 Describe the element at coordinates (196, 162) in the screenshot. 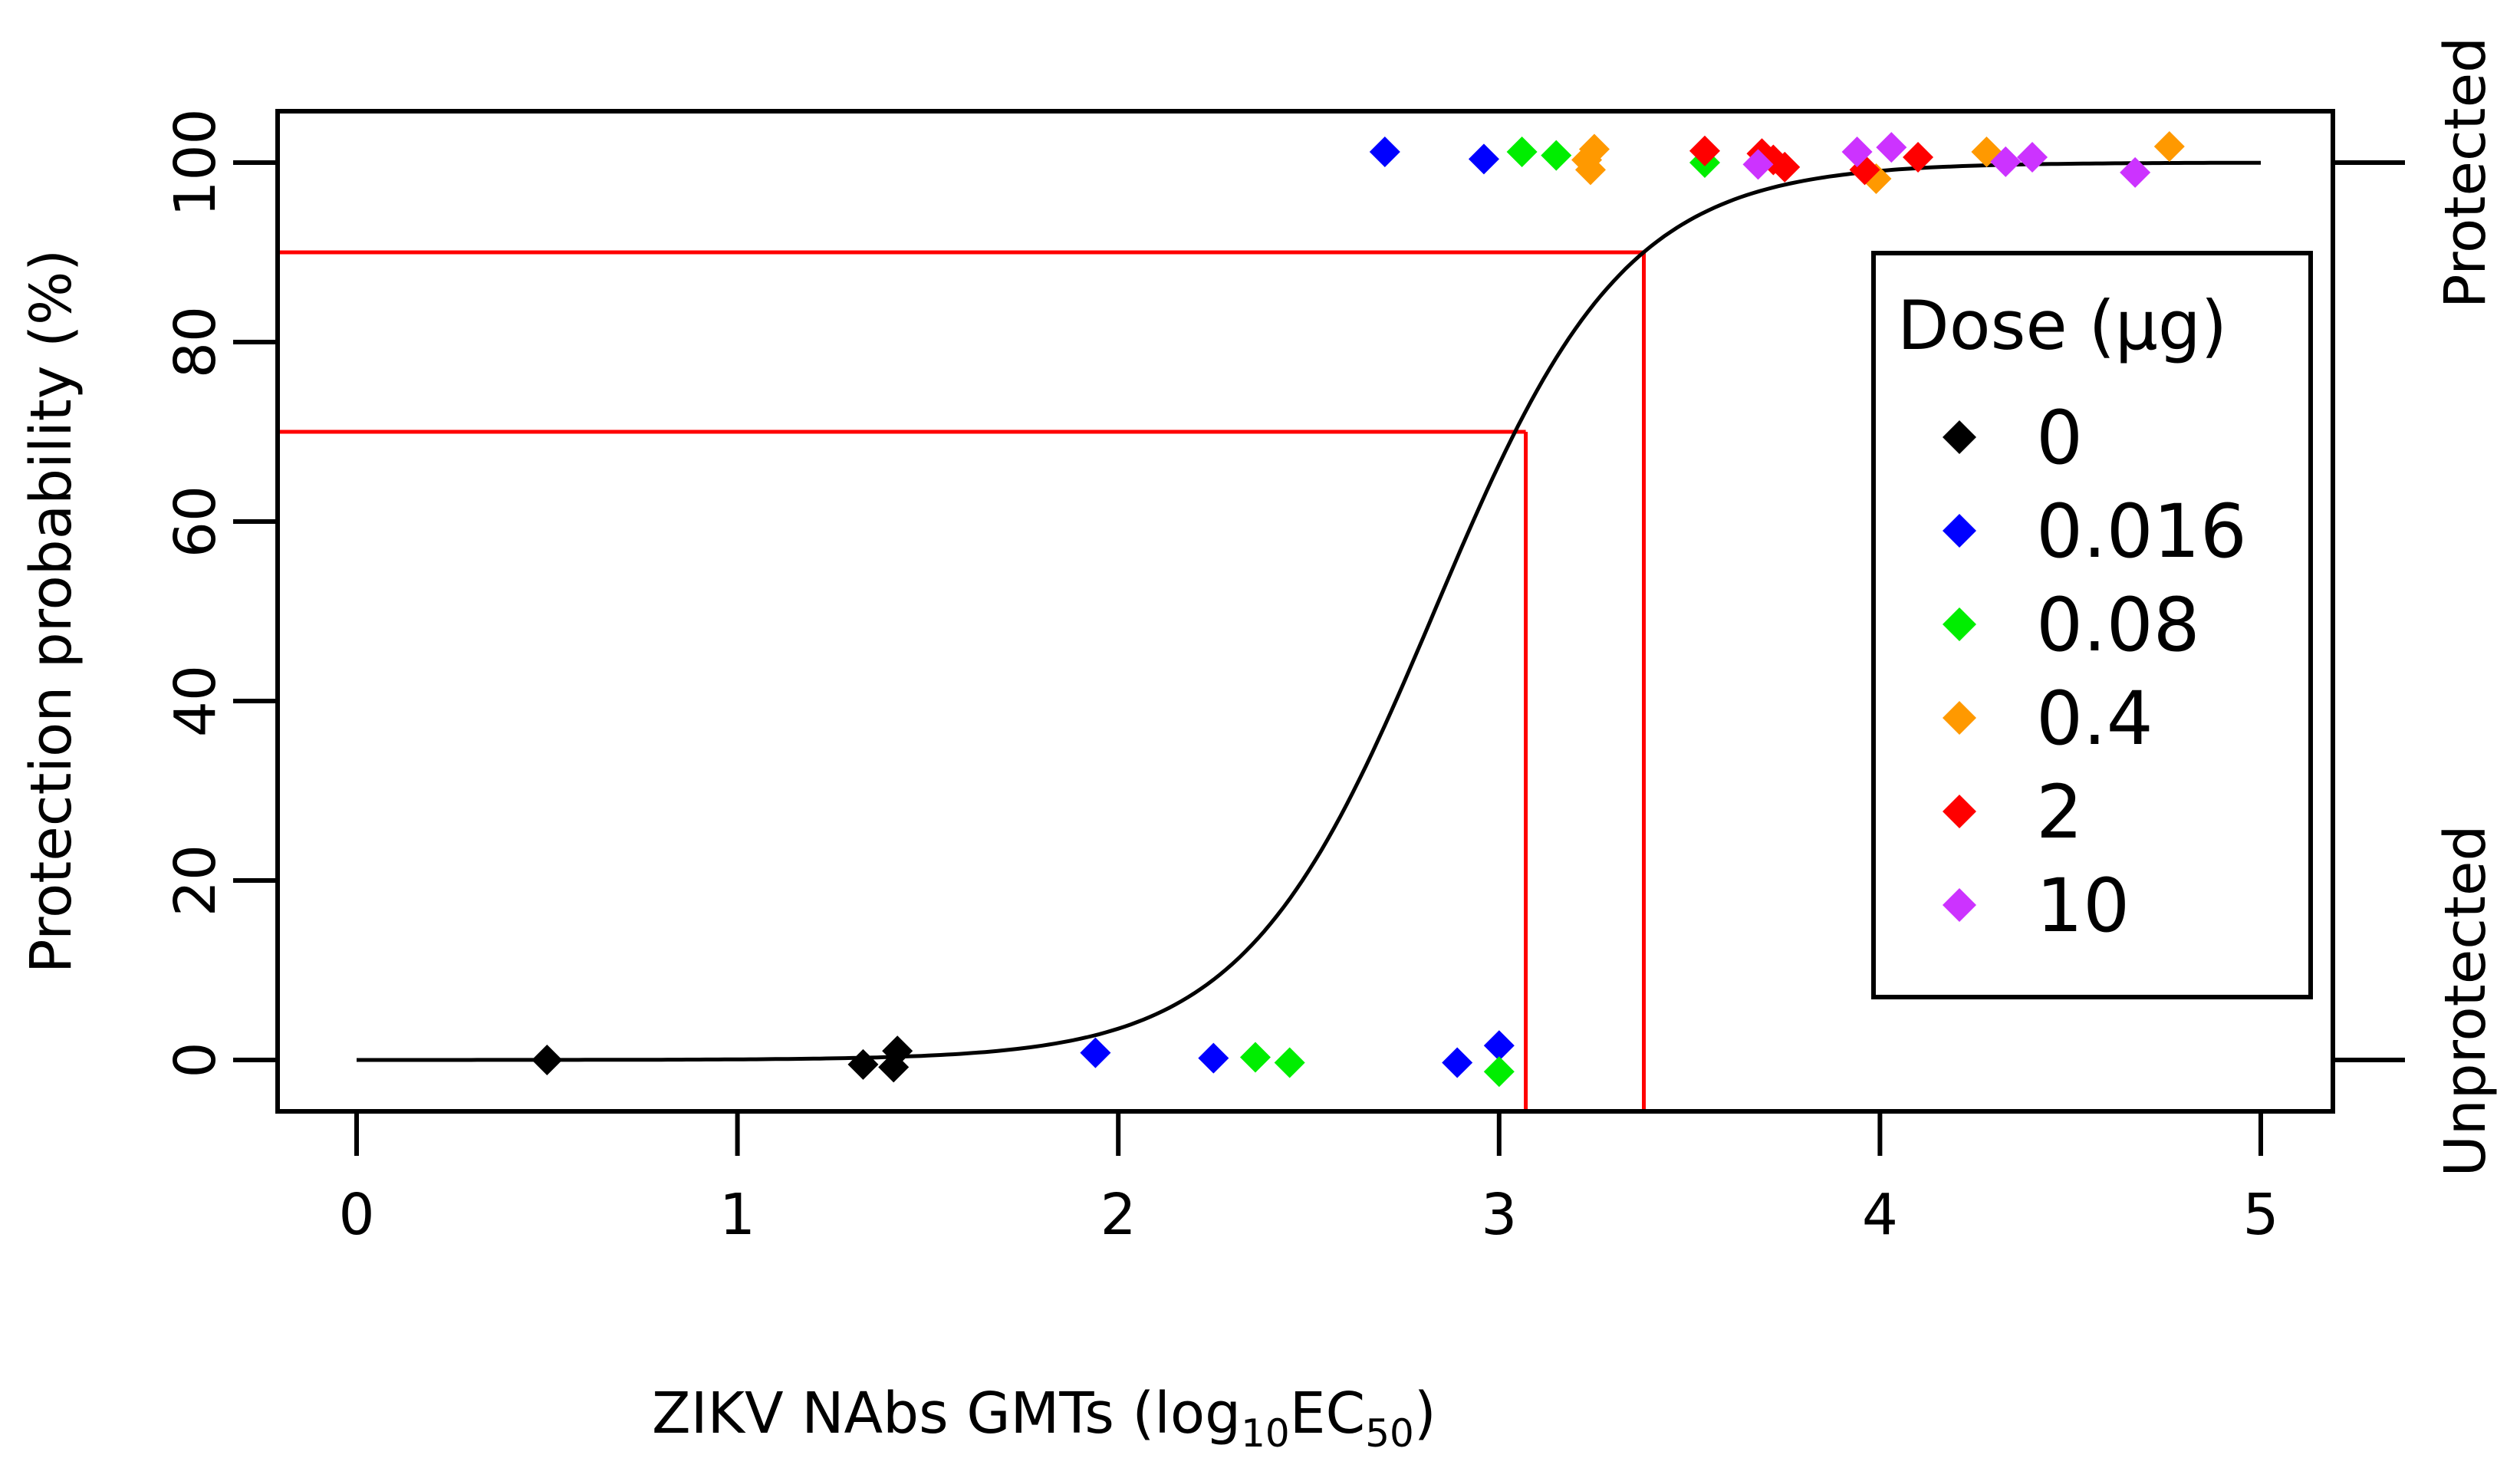

I see `y-tick-label: 100` at that location.